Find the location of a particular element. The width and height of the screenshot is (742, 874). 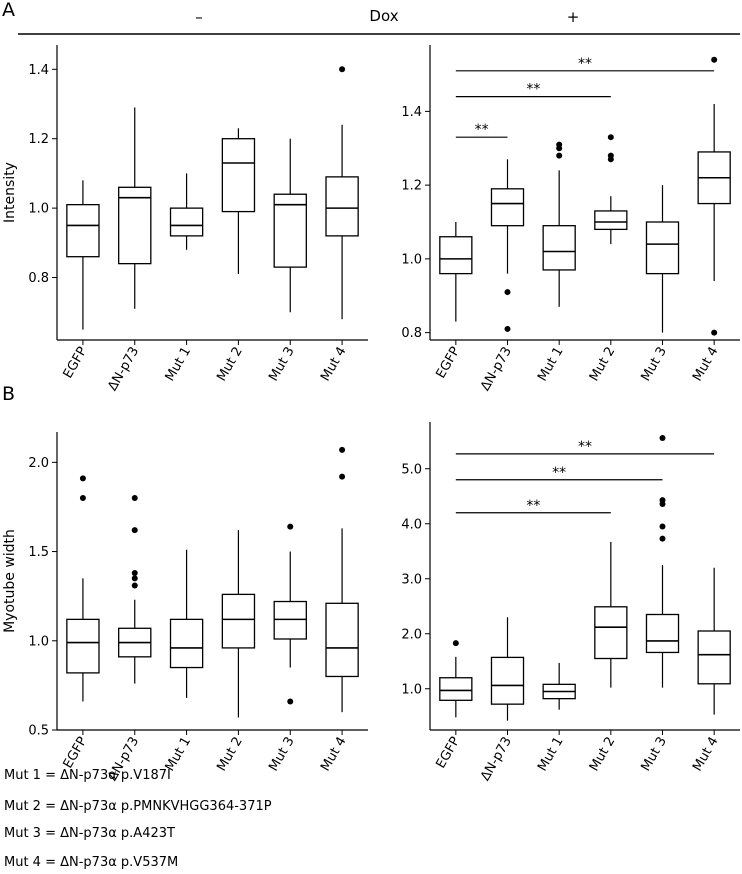

dox-minus-label: – is located at coordinates (199, 17).